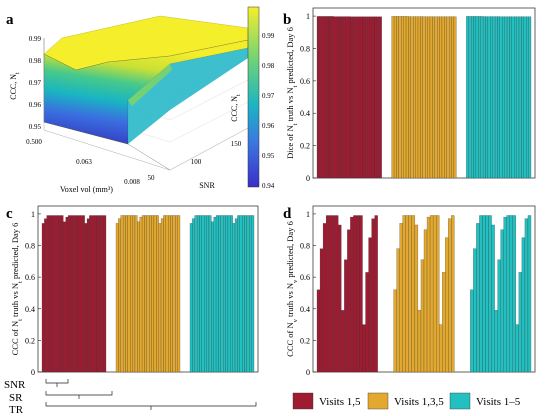 Image resolution: width=550 pixels, height=416 pixels. Describe the element at coordinates (406, 401) in the screenshot. I see `legend: Visits 1,5 Visits 1,3,5 Visits 1–5` at that location.